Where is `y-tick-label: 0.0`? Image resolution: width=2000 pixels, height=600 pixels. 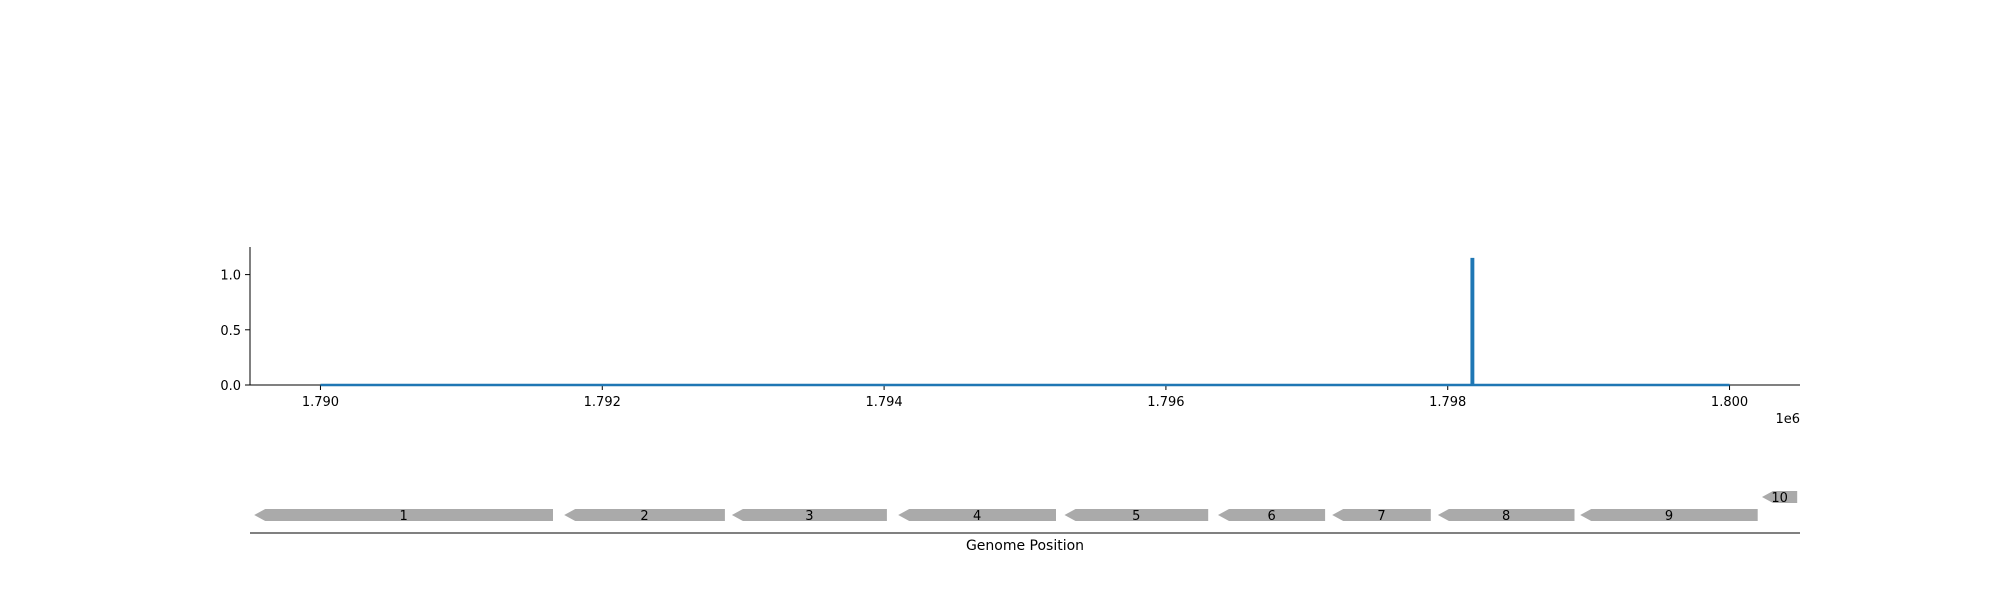
y-tick-label: 0.0 is located at coordinates (230, 386).